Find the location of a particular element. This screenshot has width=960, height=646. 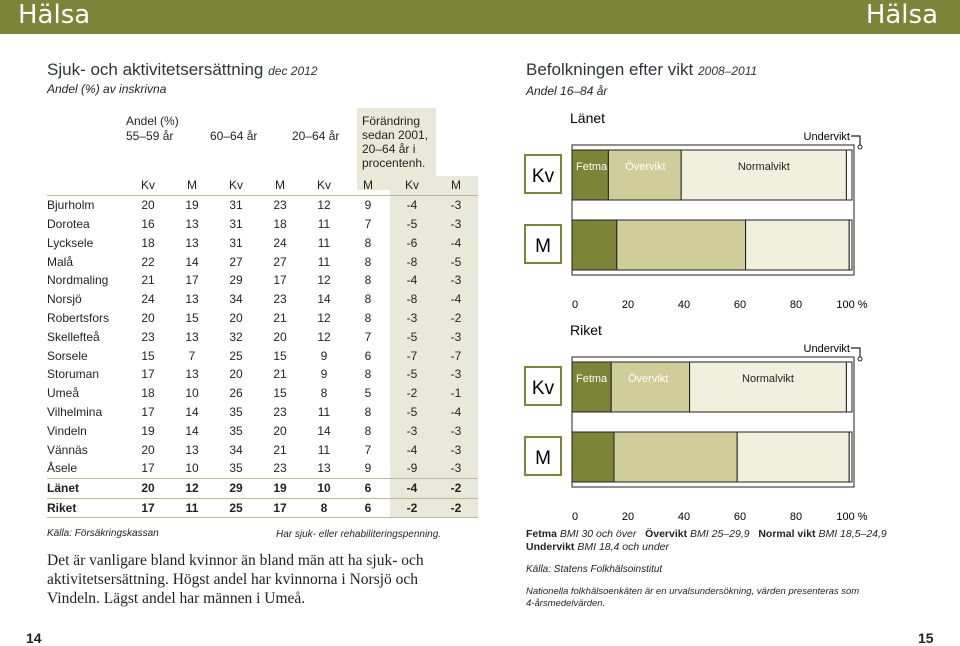

series-label-undervikt: Undervikt is located at coordinates (827, 137).